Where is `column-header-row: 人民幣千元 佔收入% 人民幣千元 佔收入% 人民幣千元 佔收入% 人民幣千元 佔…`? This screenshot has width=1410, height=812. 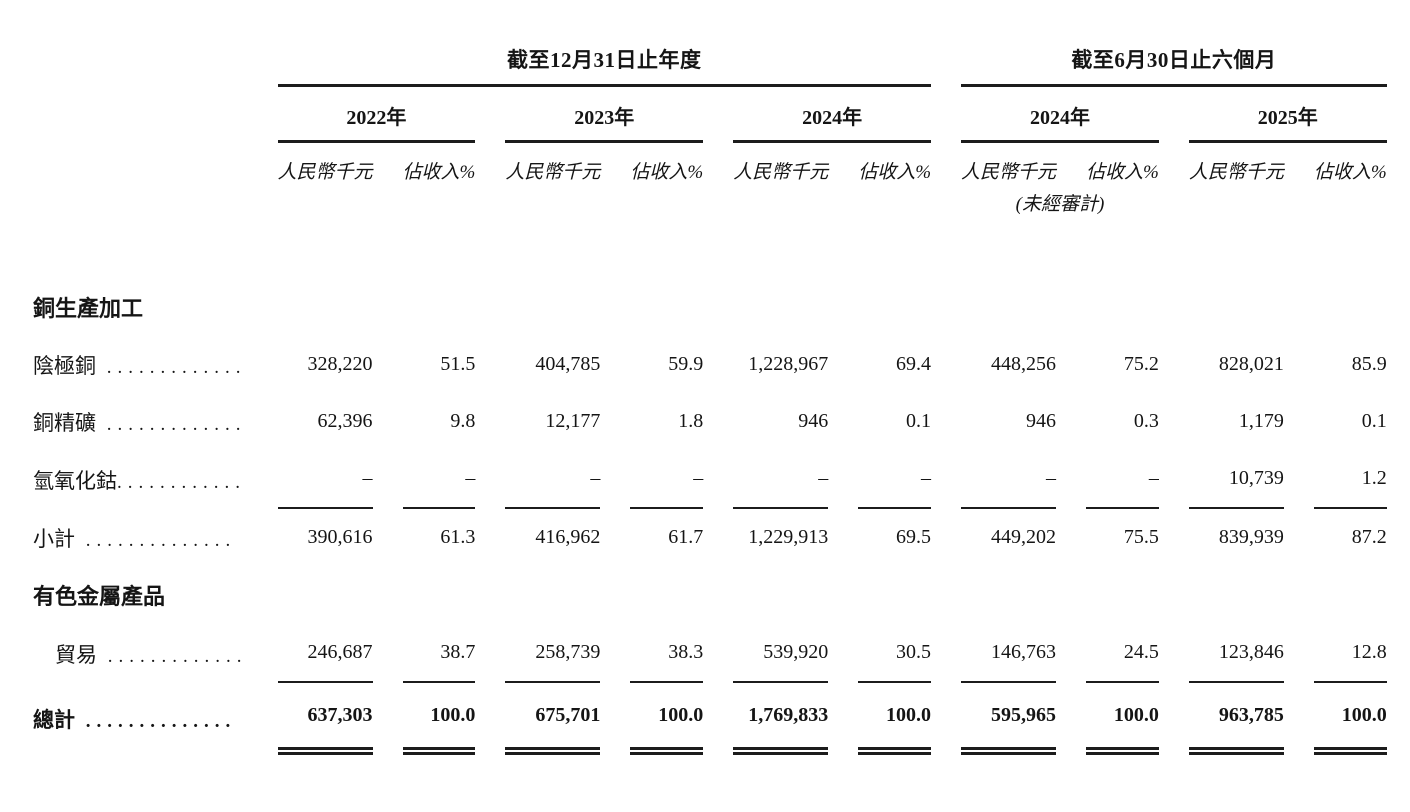 column-header-row: 人民幣千元 佔收入% 人民幣千元 佔收入% 人民幣千元 佔收入% 人民幣千元 佔… is located at coordinates (710, 163).